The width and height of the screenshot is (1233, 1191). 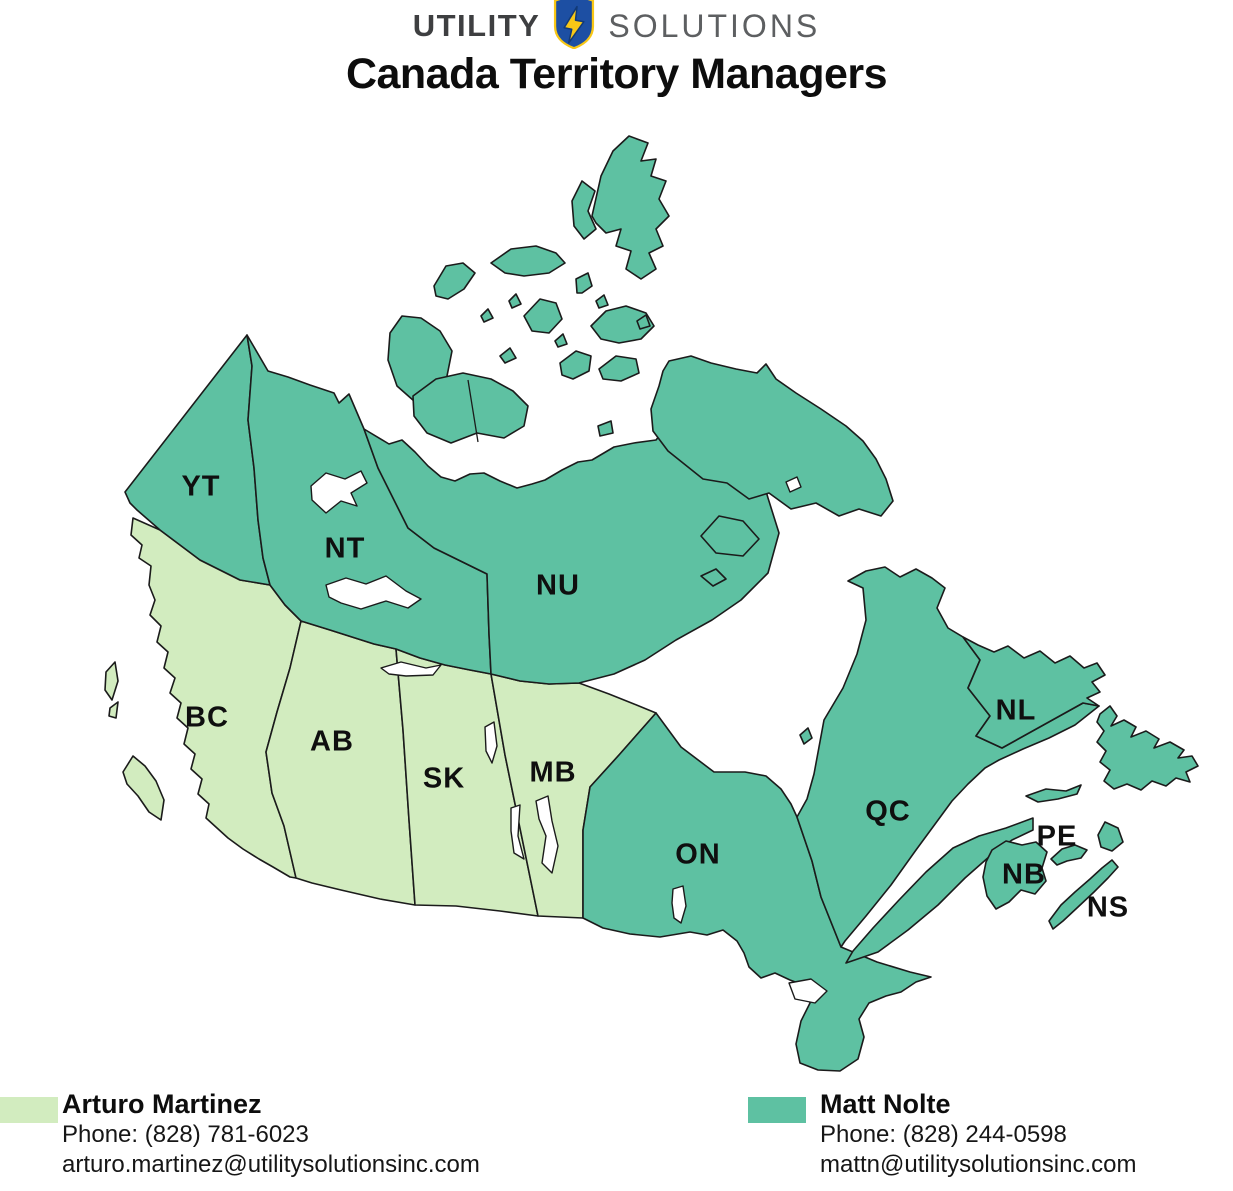 What do you see at coordinates (185, 1134) in the screenshot?
I see `manager-phone: Phone: (828) 781-6023` at bounding box center [185, 1134].